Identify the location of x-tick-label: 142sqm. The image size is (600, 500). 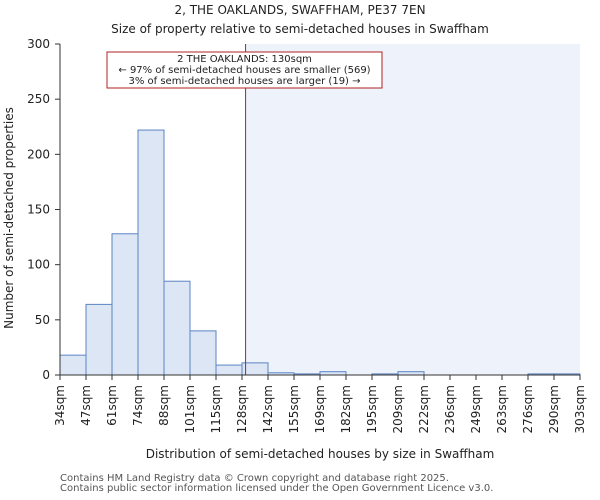
(268, 409).